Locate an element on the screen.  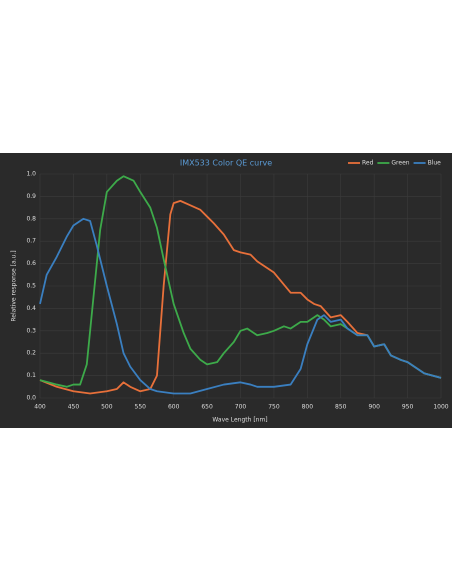
y-tick-label: 0.8 is located at coordinates (31, 218).